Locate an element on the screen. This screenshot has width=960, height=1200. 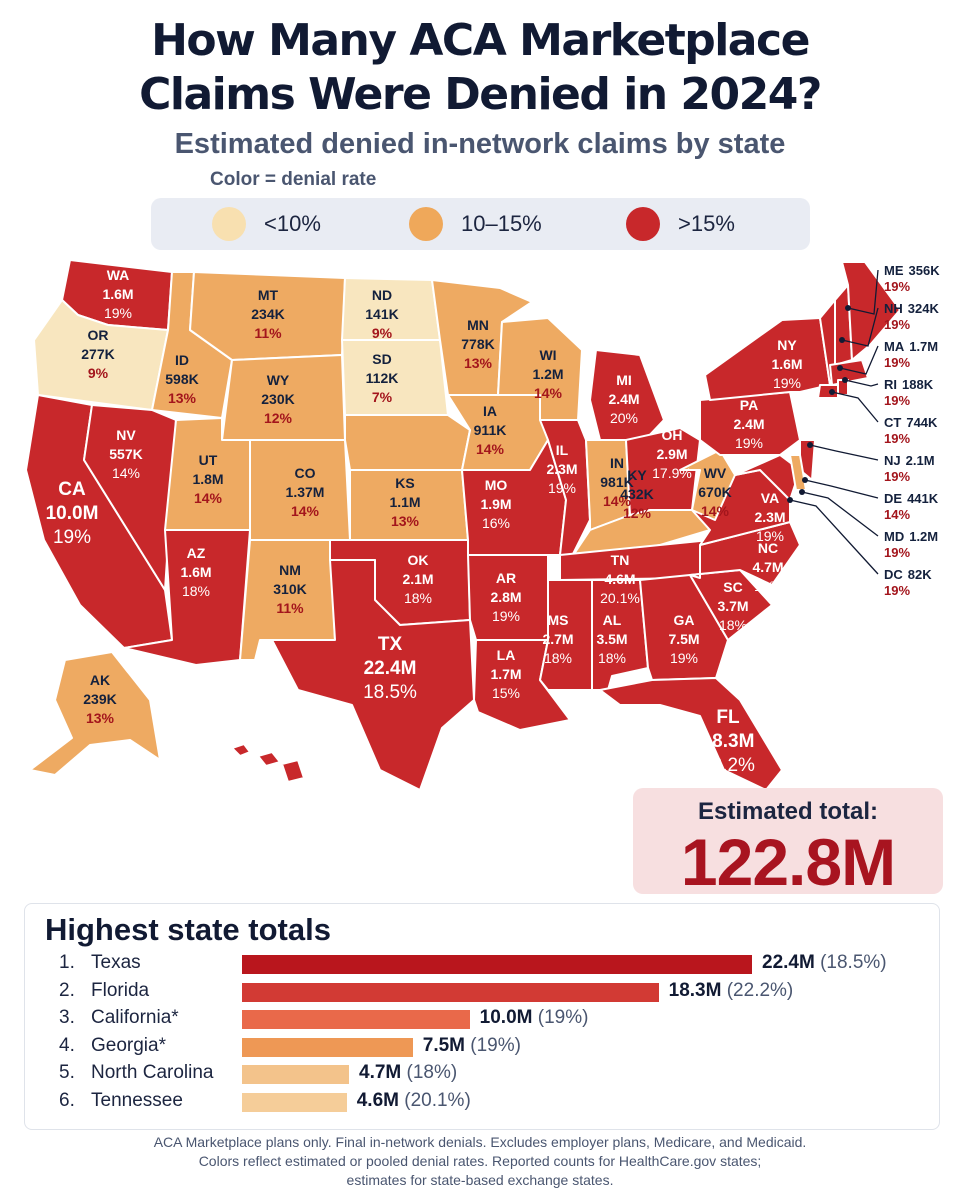
state-abbr: WY is located at coordinates (278, 380).